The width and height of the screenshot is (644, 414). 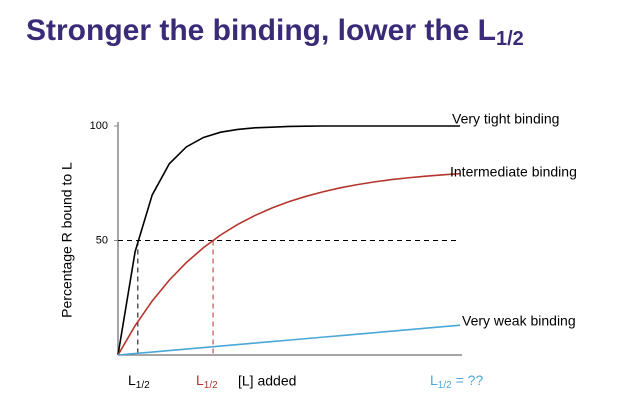 What do you see at coordinates (99, 126) in the screenshot?
I see `y-tick-label: 100` at bounding box center [99, 126].